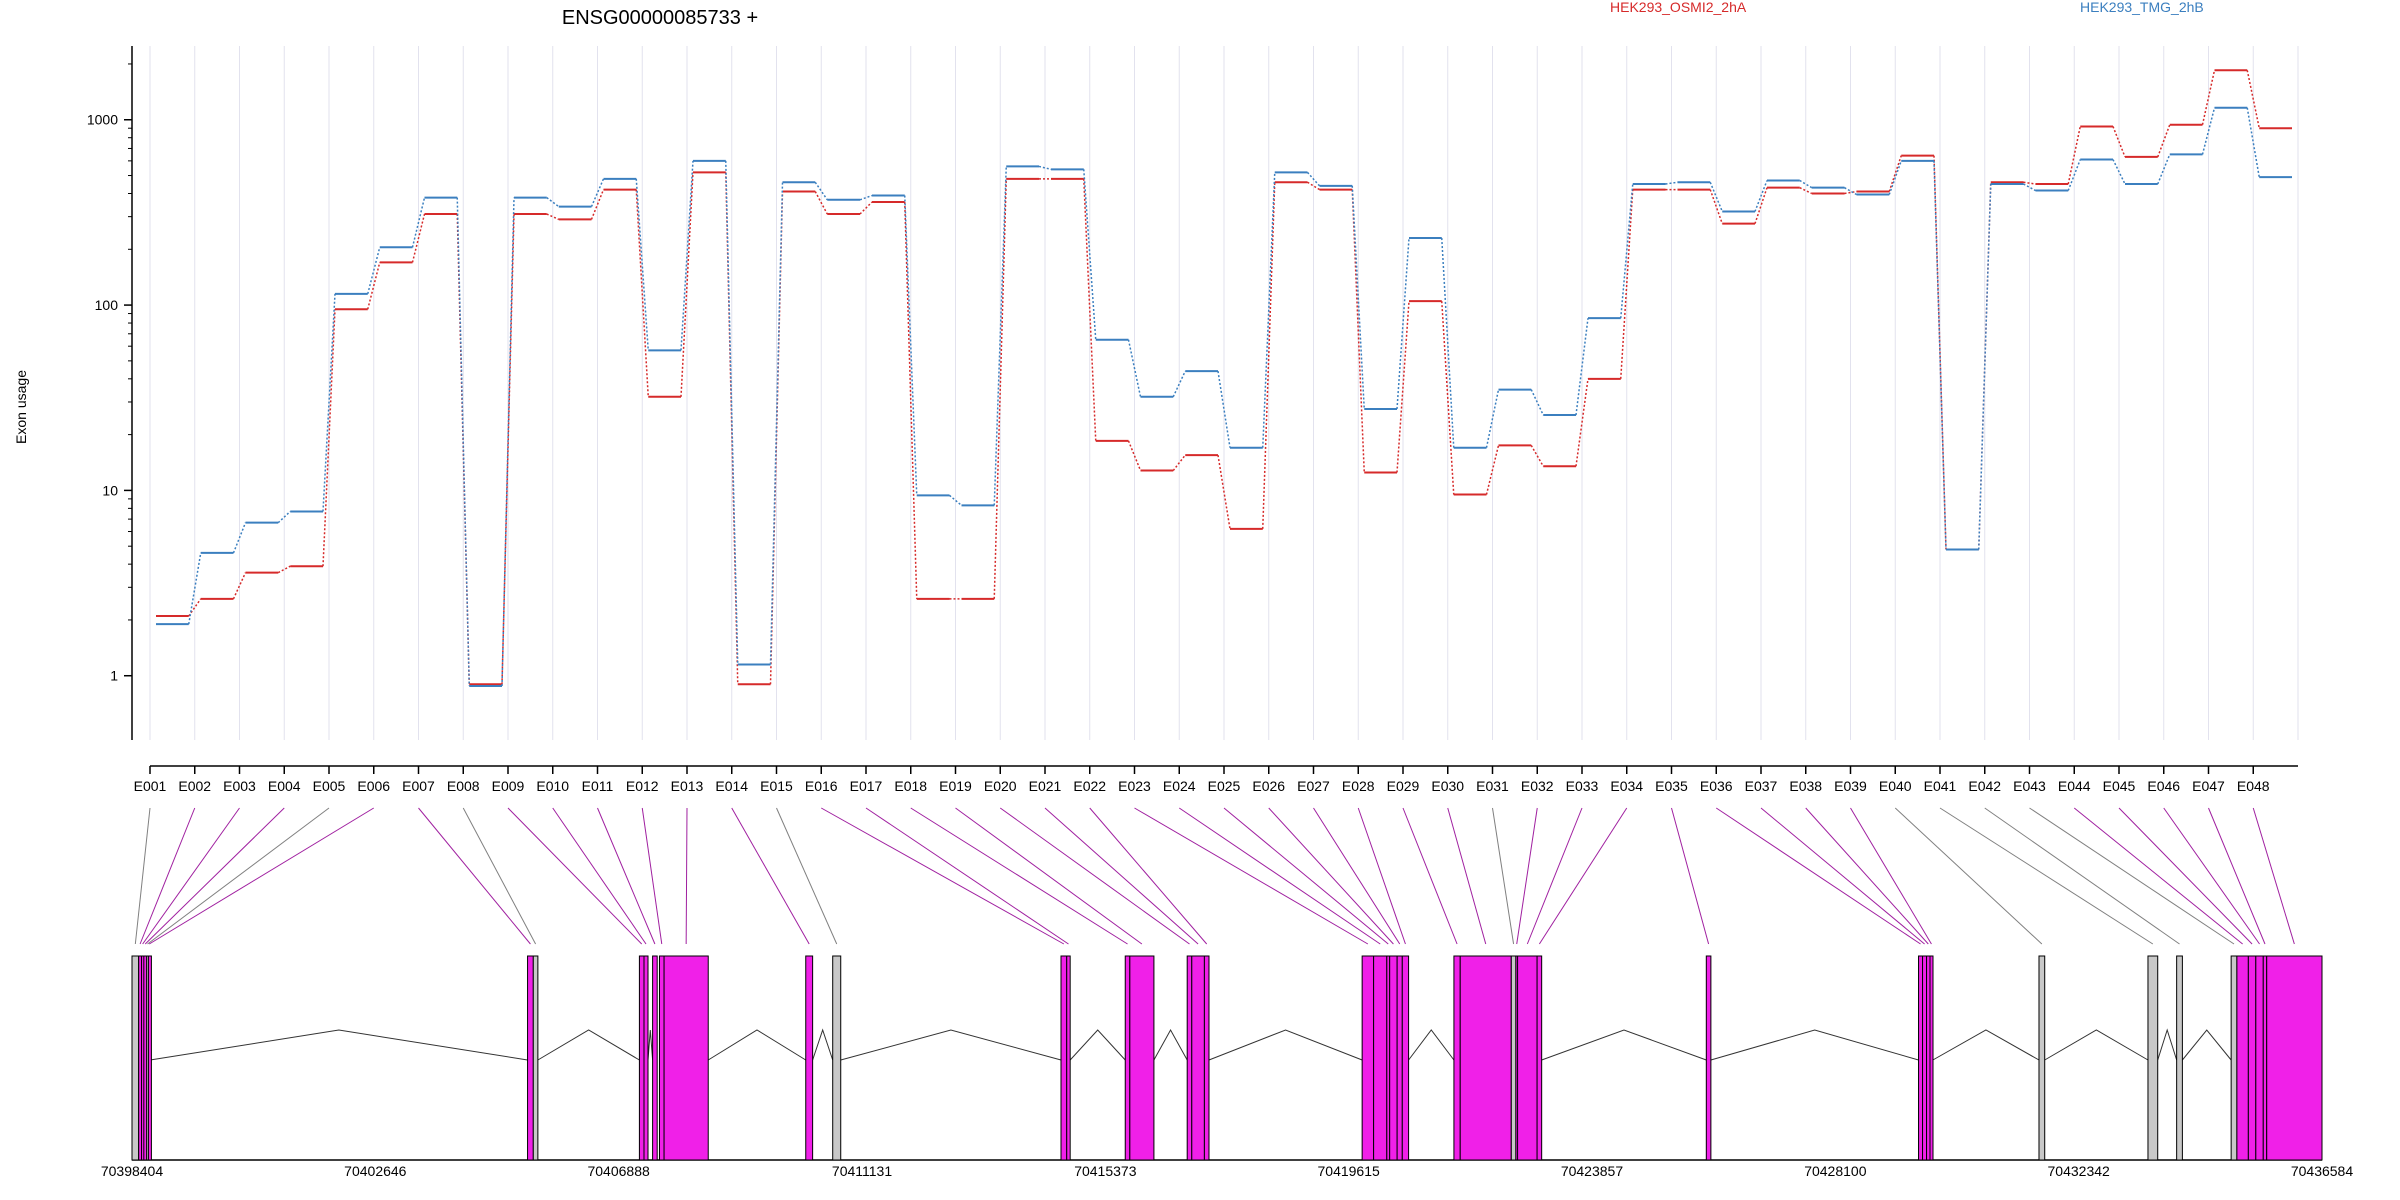 This screenshot has height=1200, width=2400. Describe the element at coordinates (2119, 786) in the screenshot. I see `x-tick-label: E045` at that location.